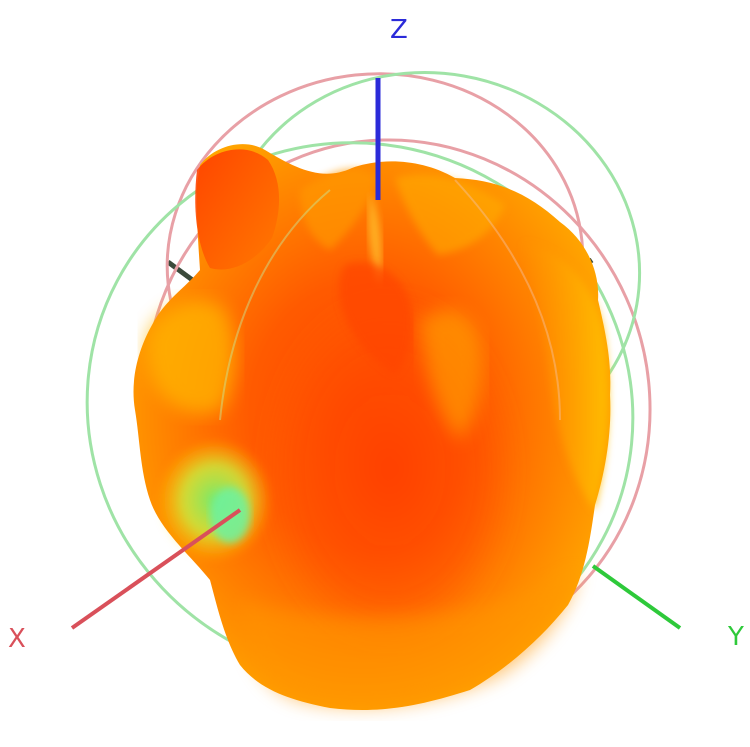 Image resolution: width=750 pixels, height=747 pixels. I want to click on x-axis-line, so click(156, 569).